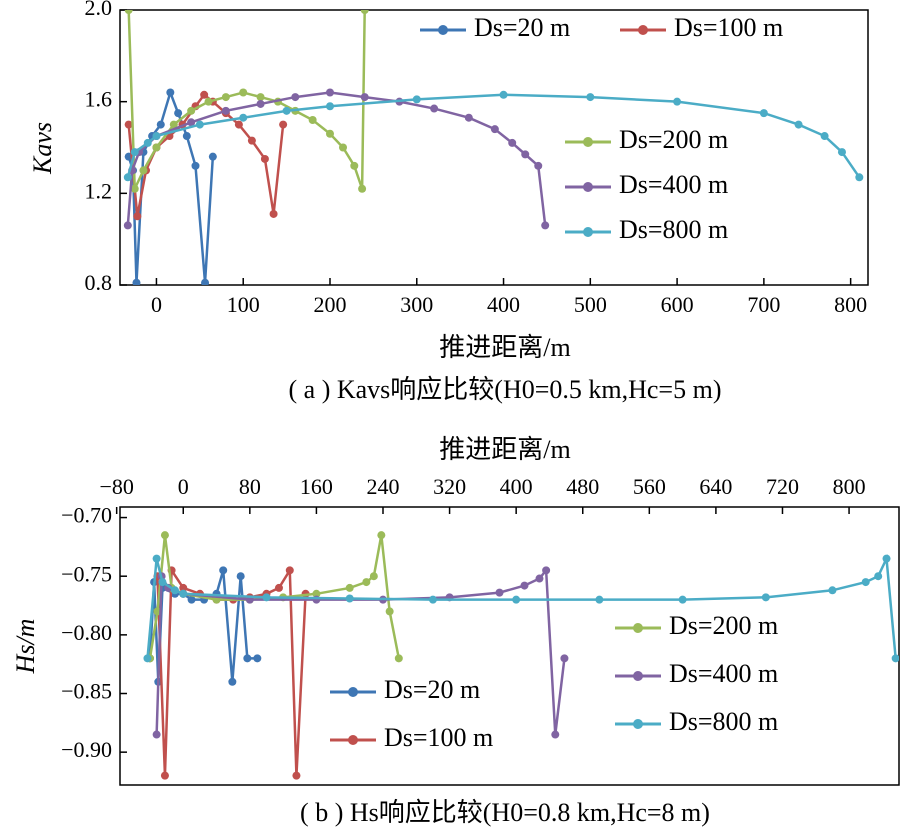 The height and width of the screenshot is (836, 902). Describe the element at coordinates (329, 304) in the screenshot. I see `x-tick-label: 200` at that location.